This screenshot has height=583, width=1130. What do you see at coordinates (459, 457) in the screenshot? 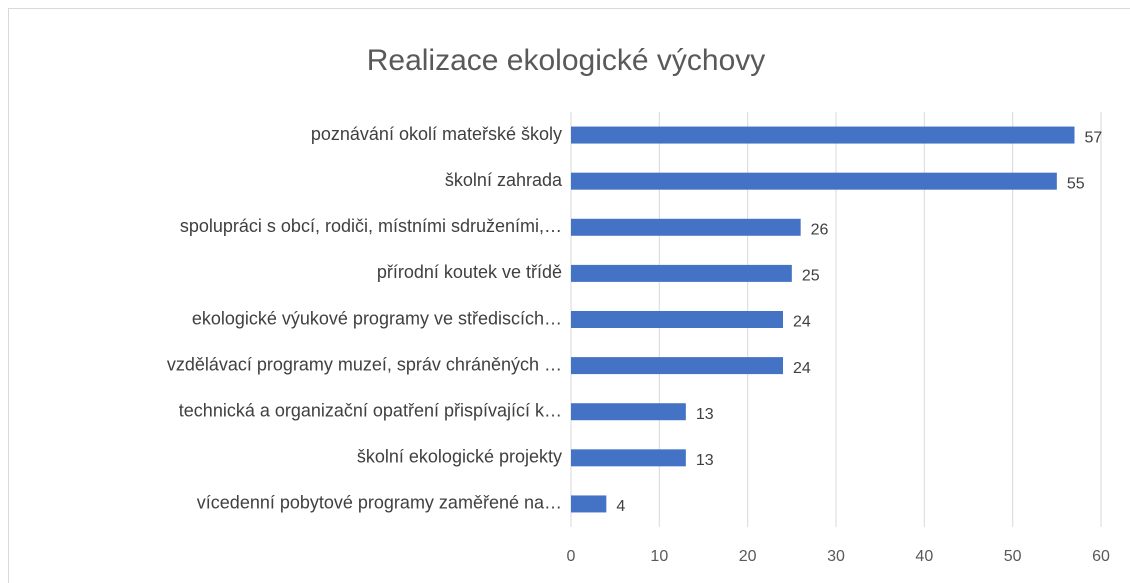
I see `y-tick-label: školní ekologické projekty` at bounding box center [459, 457].